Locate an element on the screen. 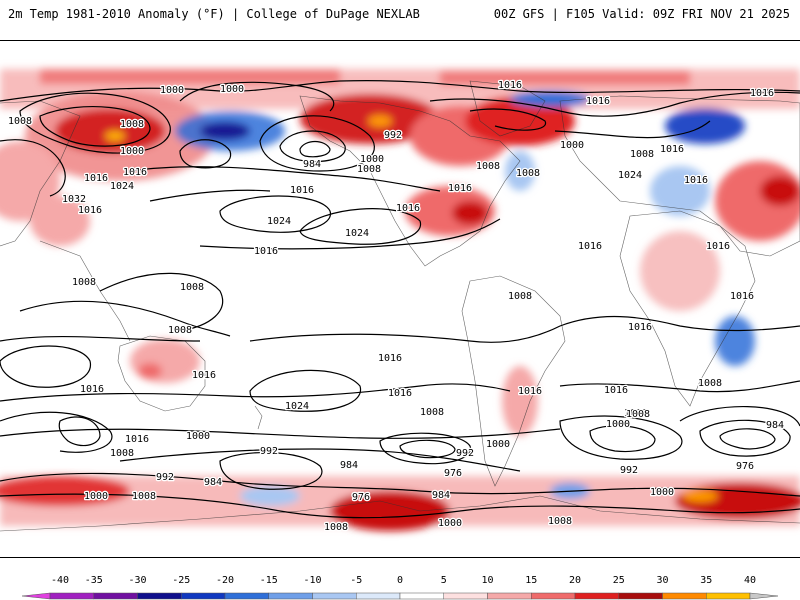  cold-anomaly-africa is located at coordinates (735, 341).